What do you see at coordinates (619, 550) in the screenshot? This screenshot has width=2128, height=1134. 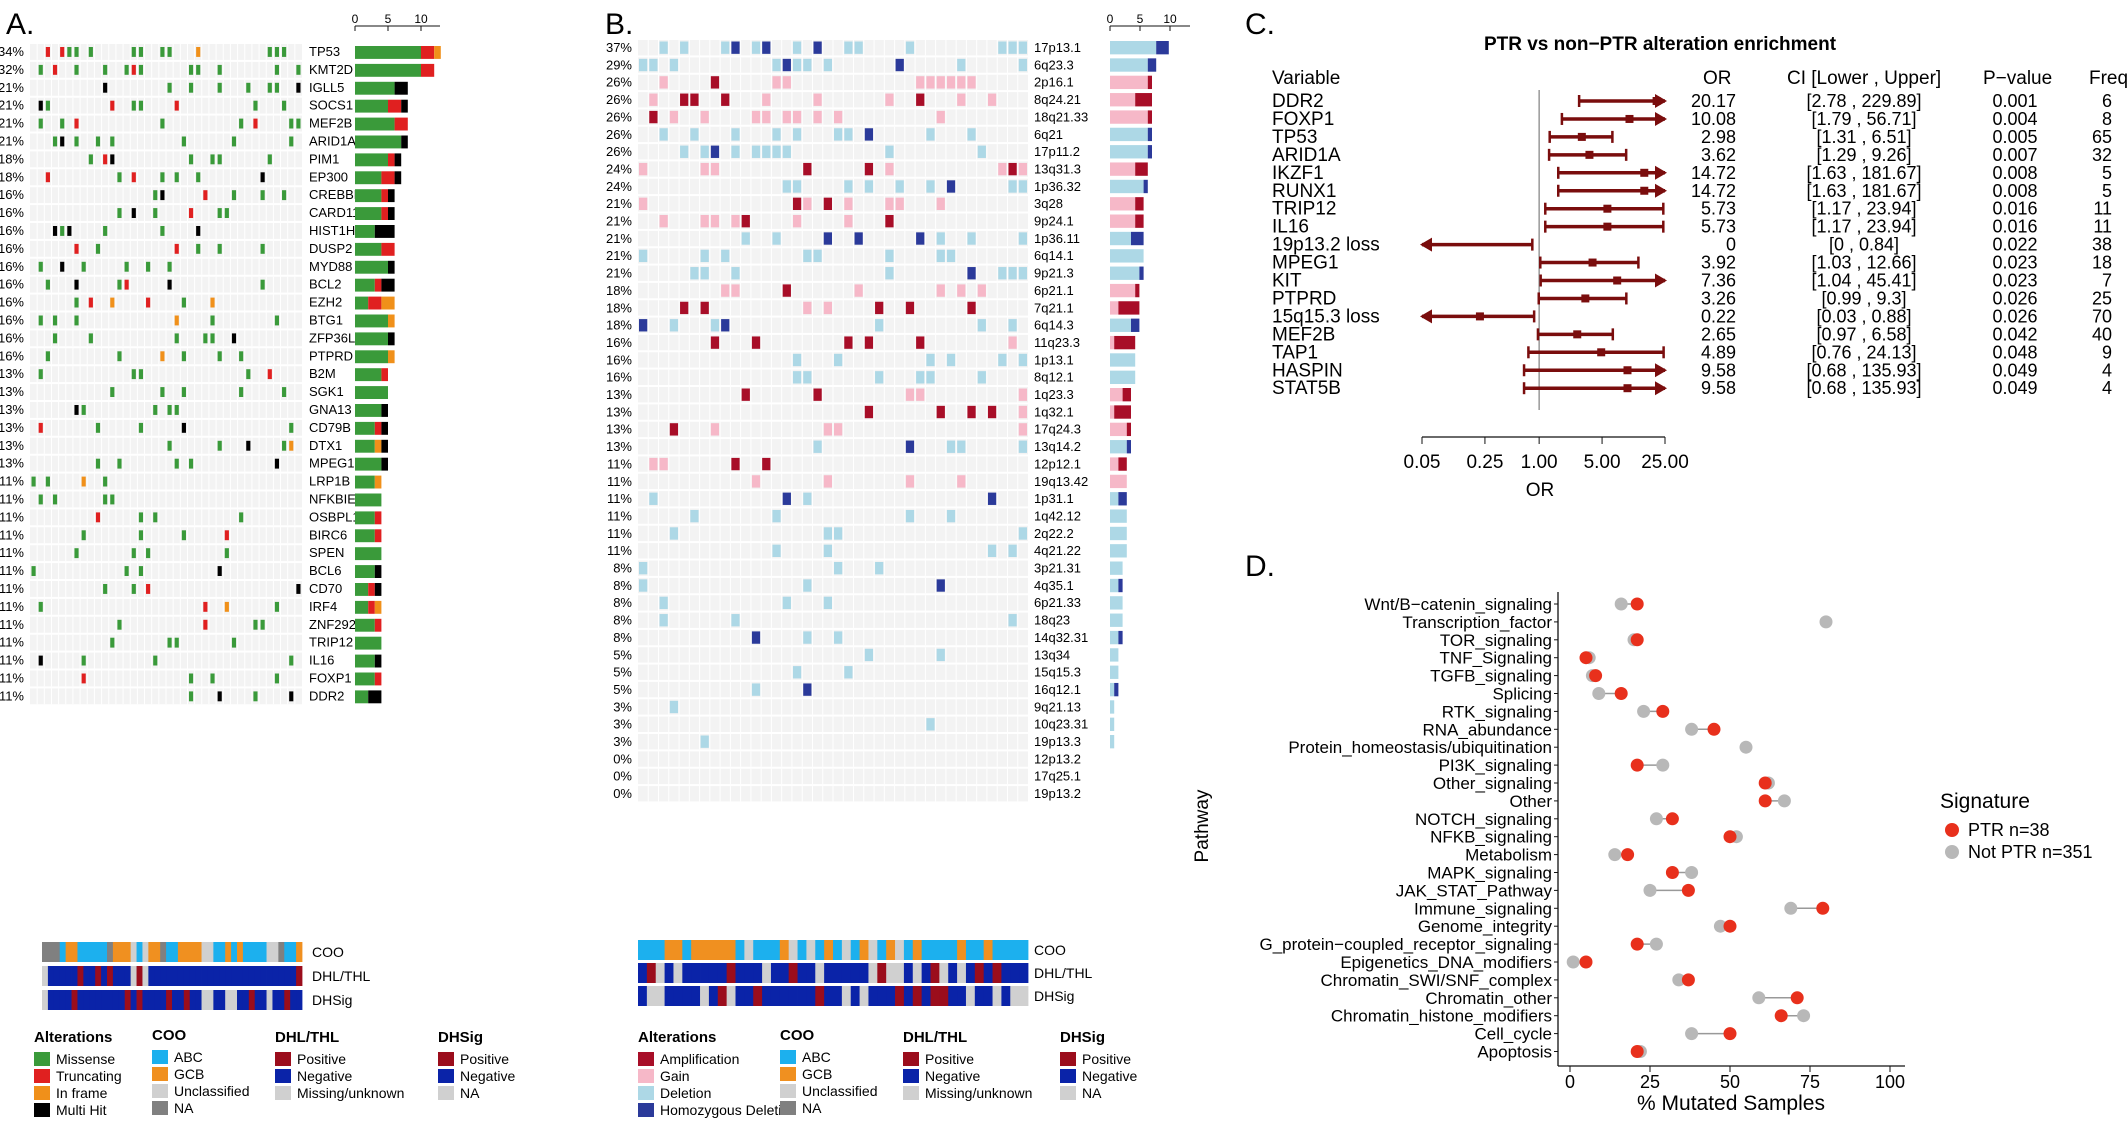 I see `region-frequency-label: 11%` at bounding box center [619, 550].